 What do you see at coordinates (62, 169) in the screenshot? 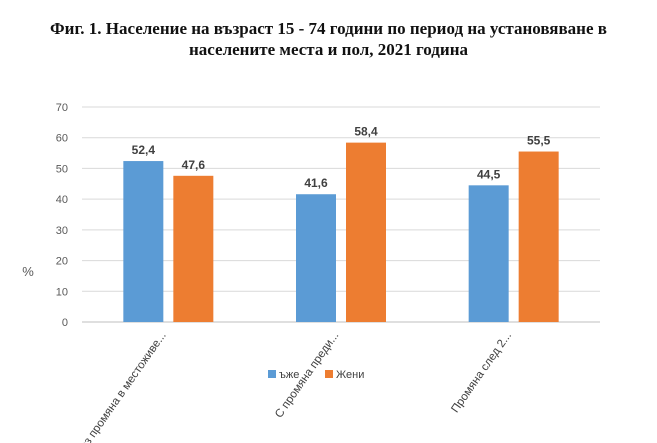
I see `y-tick-label: 50` at bounding box center [62, 169].